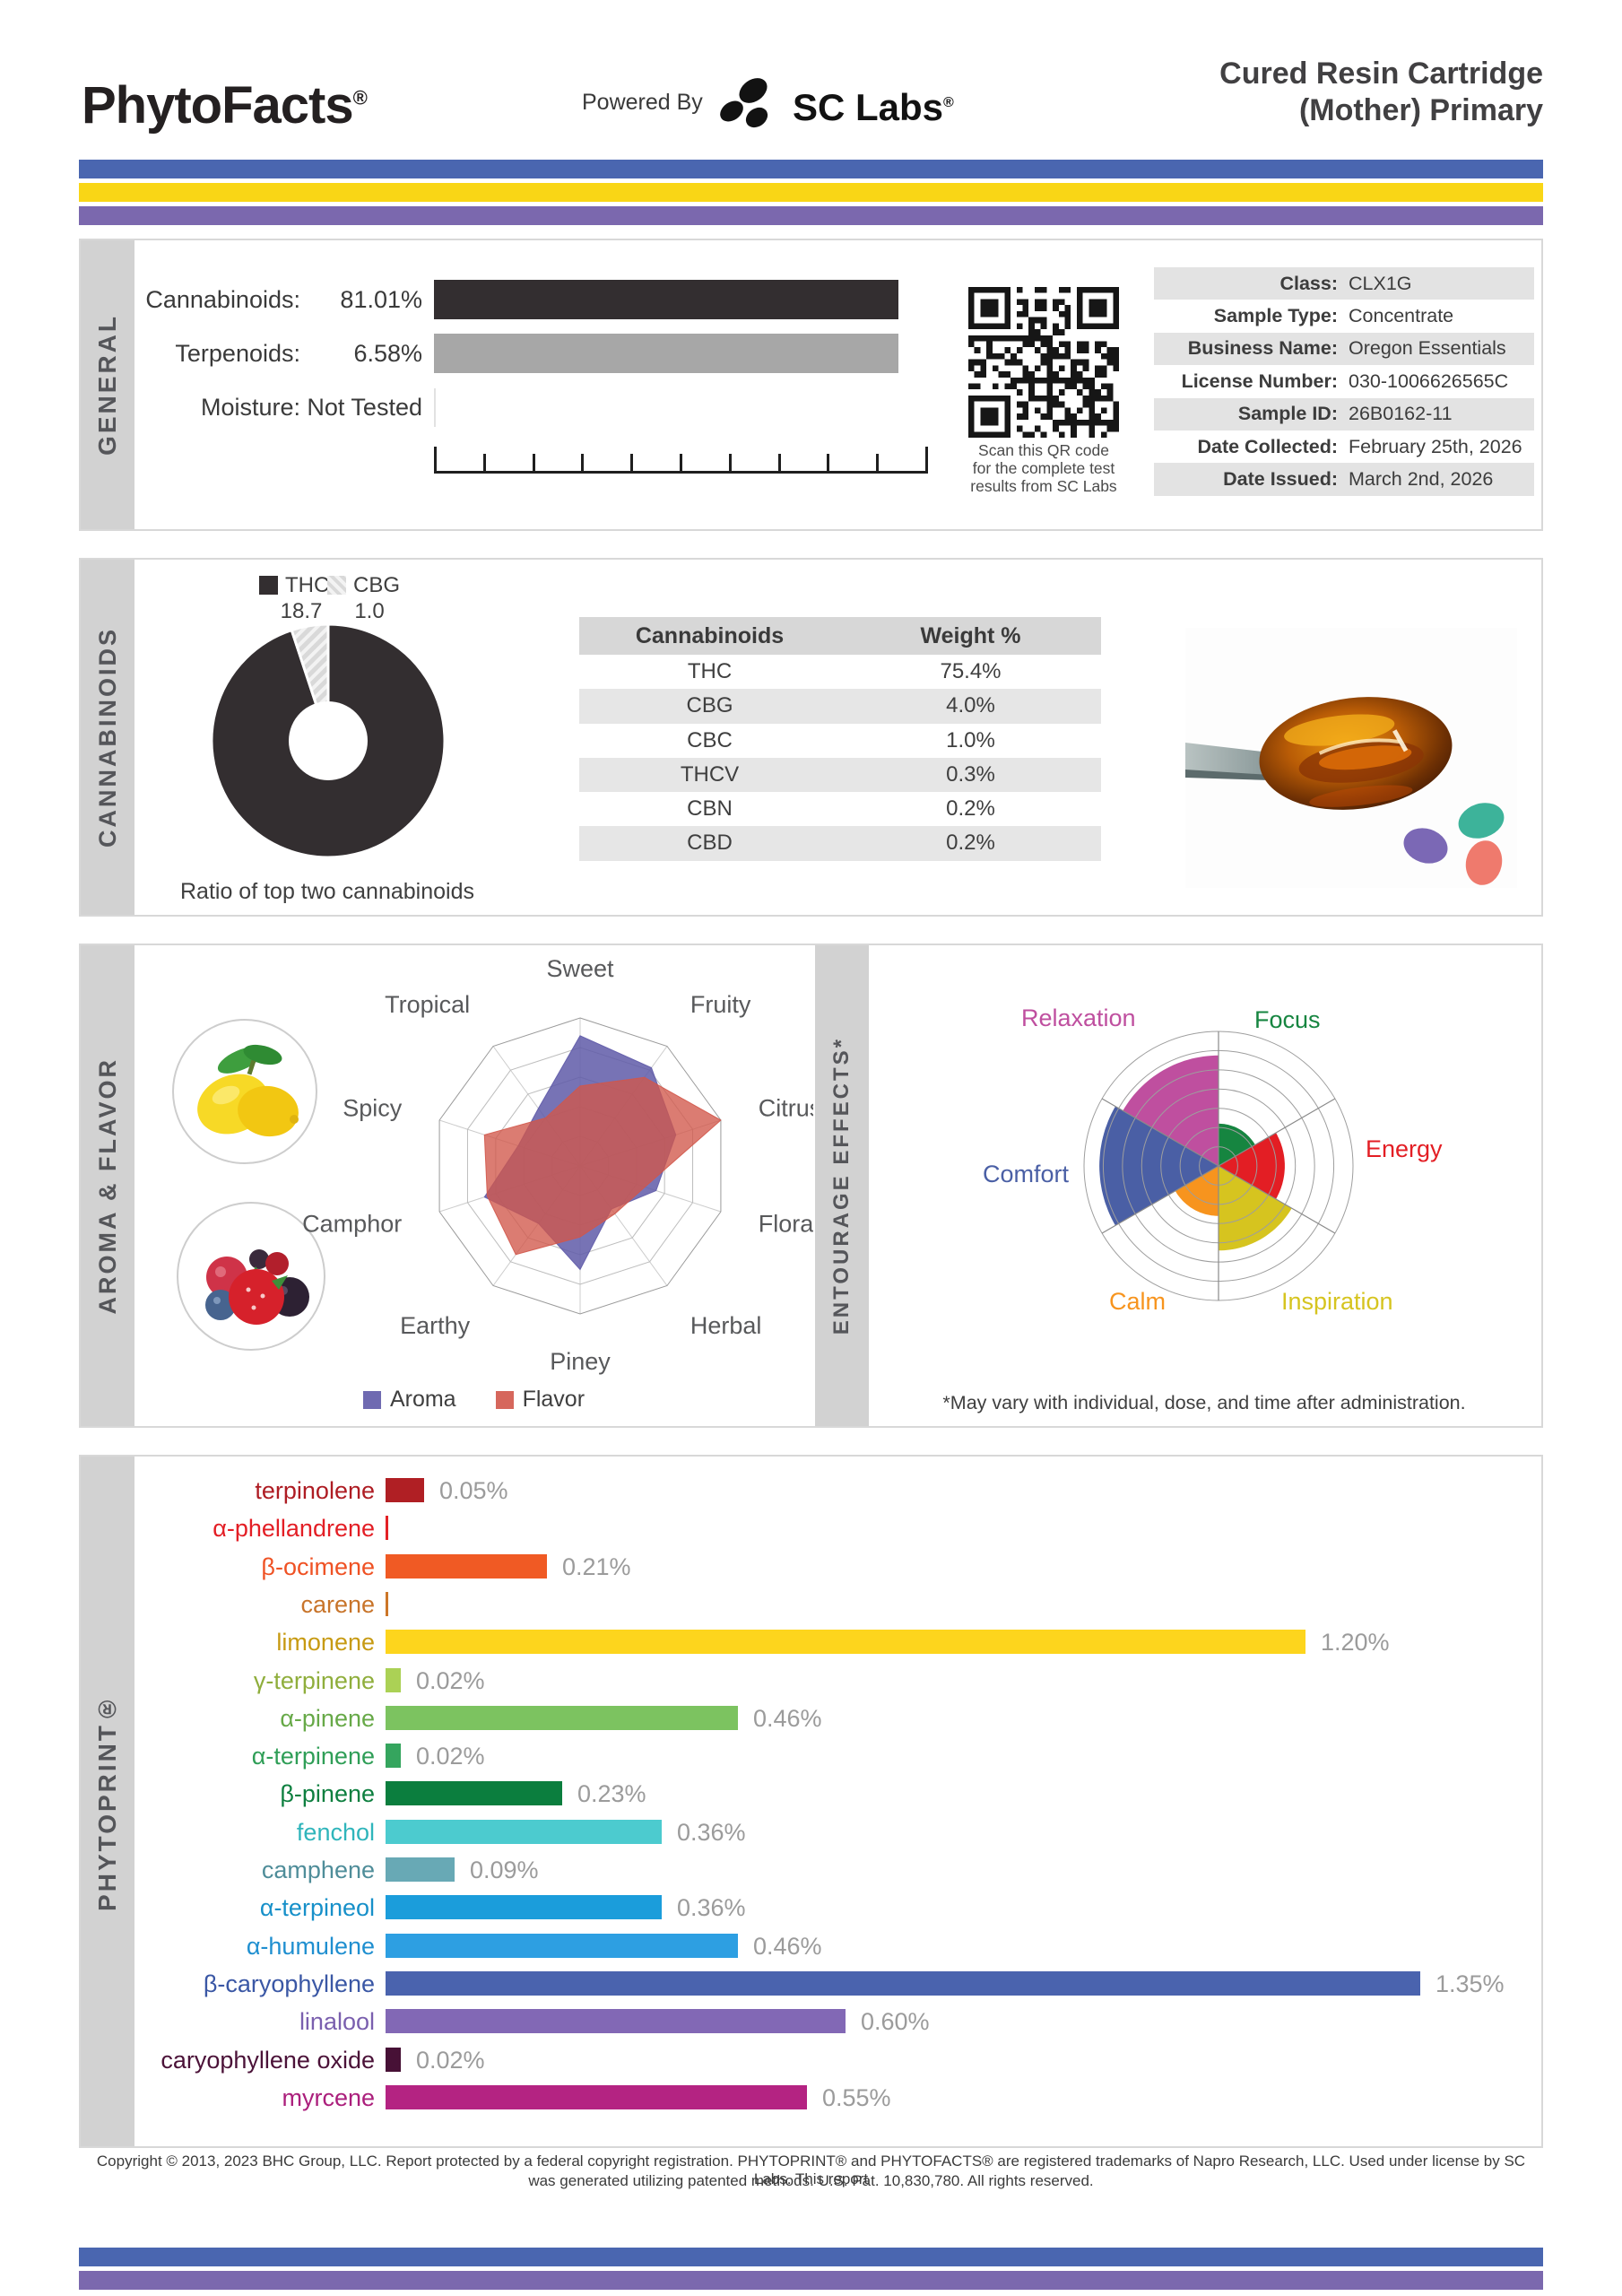 The height and width of the screenshot is (2296, 1622). What do you see at coordinates (237, 353) in the screenshot?
I see `general-metric-label: Terpenoids:` at bounding box center [237, 353].